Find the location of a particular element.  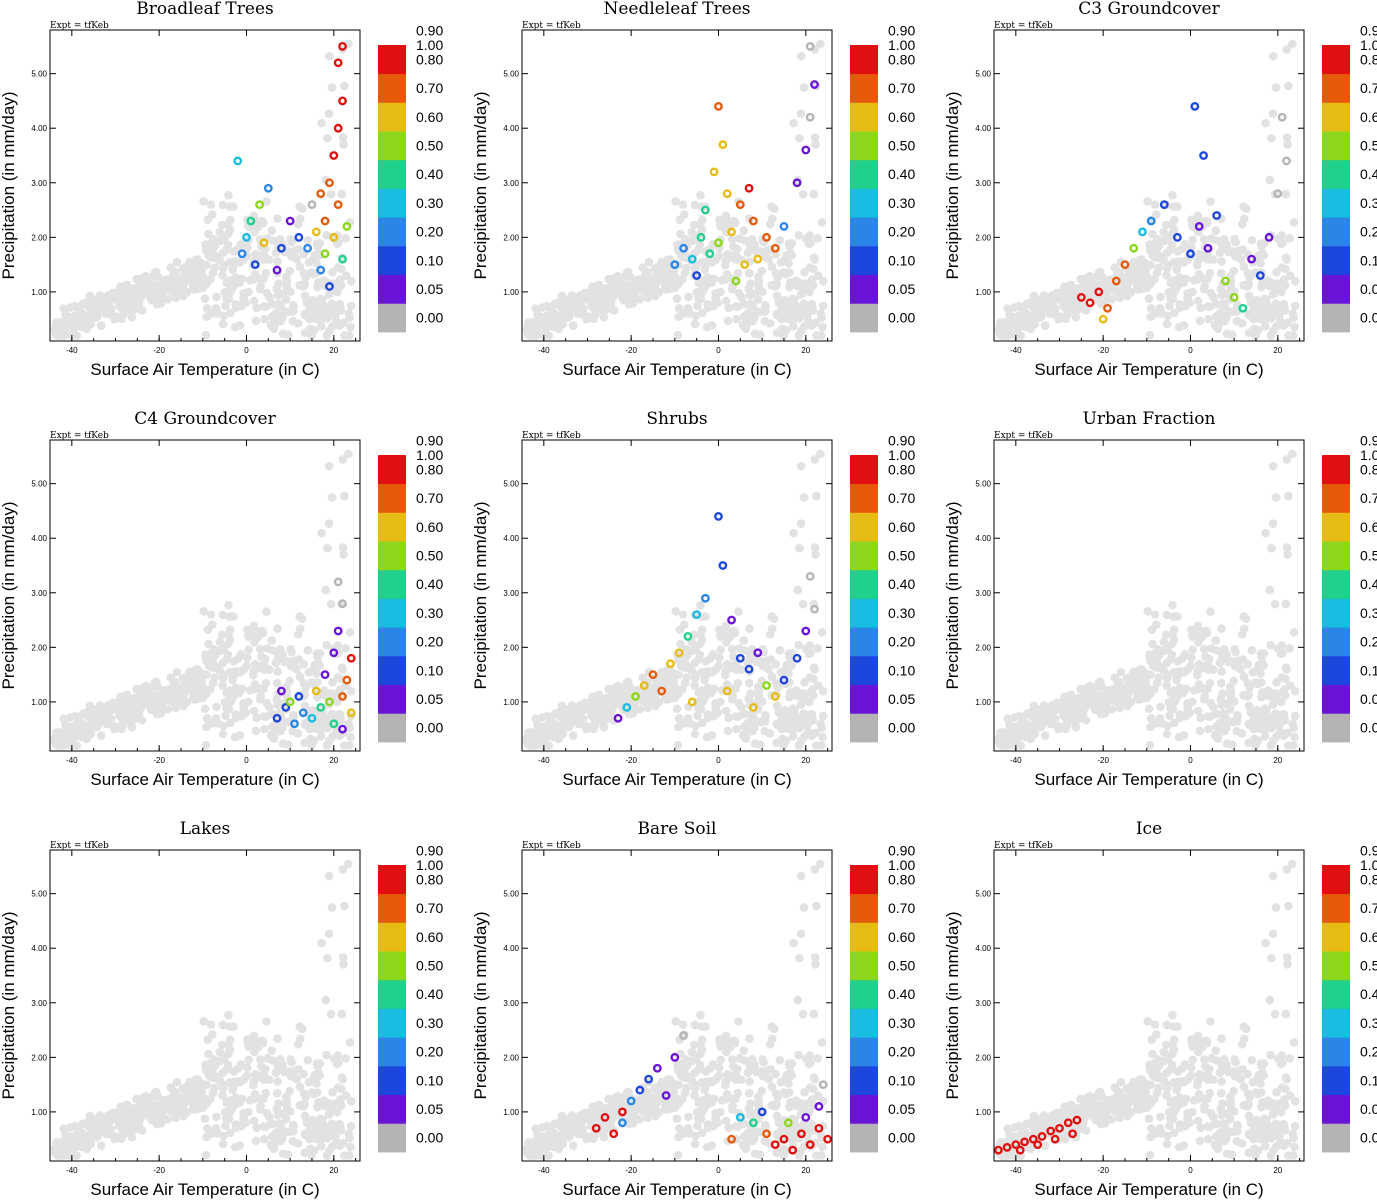

colorbar-label: 1.00 is located at coordinates (901, 455).